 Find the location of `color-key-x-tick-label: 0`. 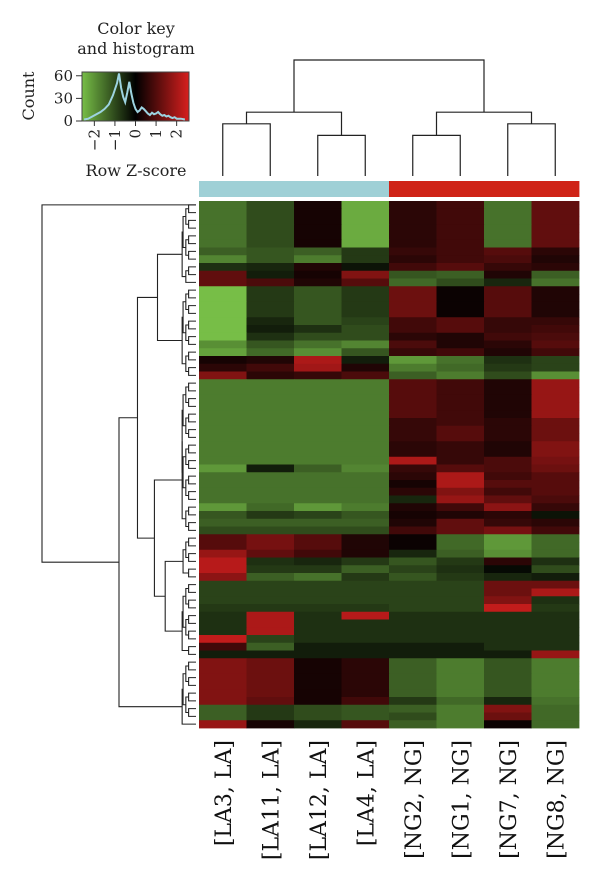

color-key-x-tick-label: 0 is located at coordinates (136, 134).